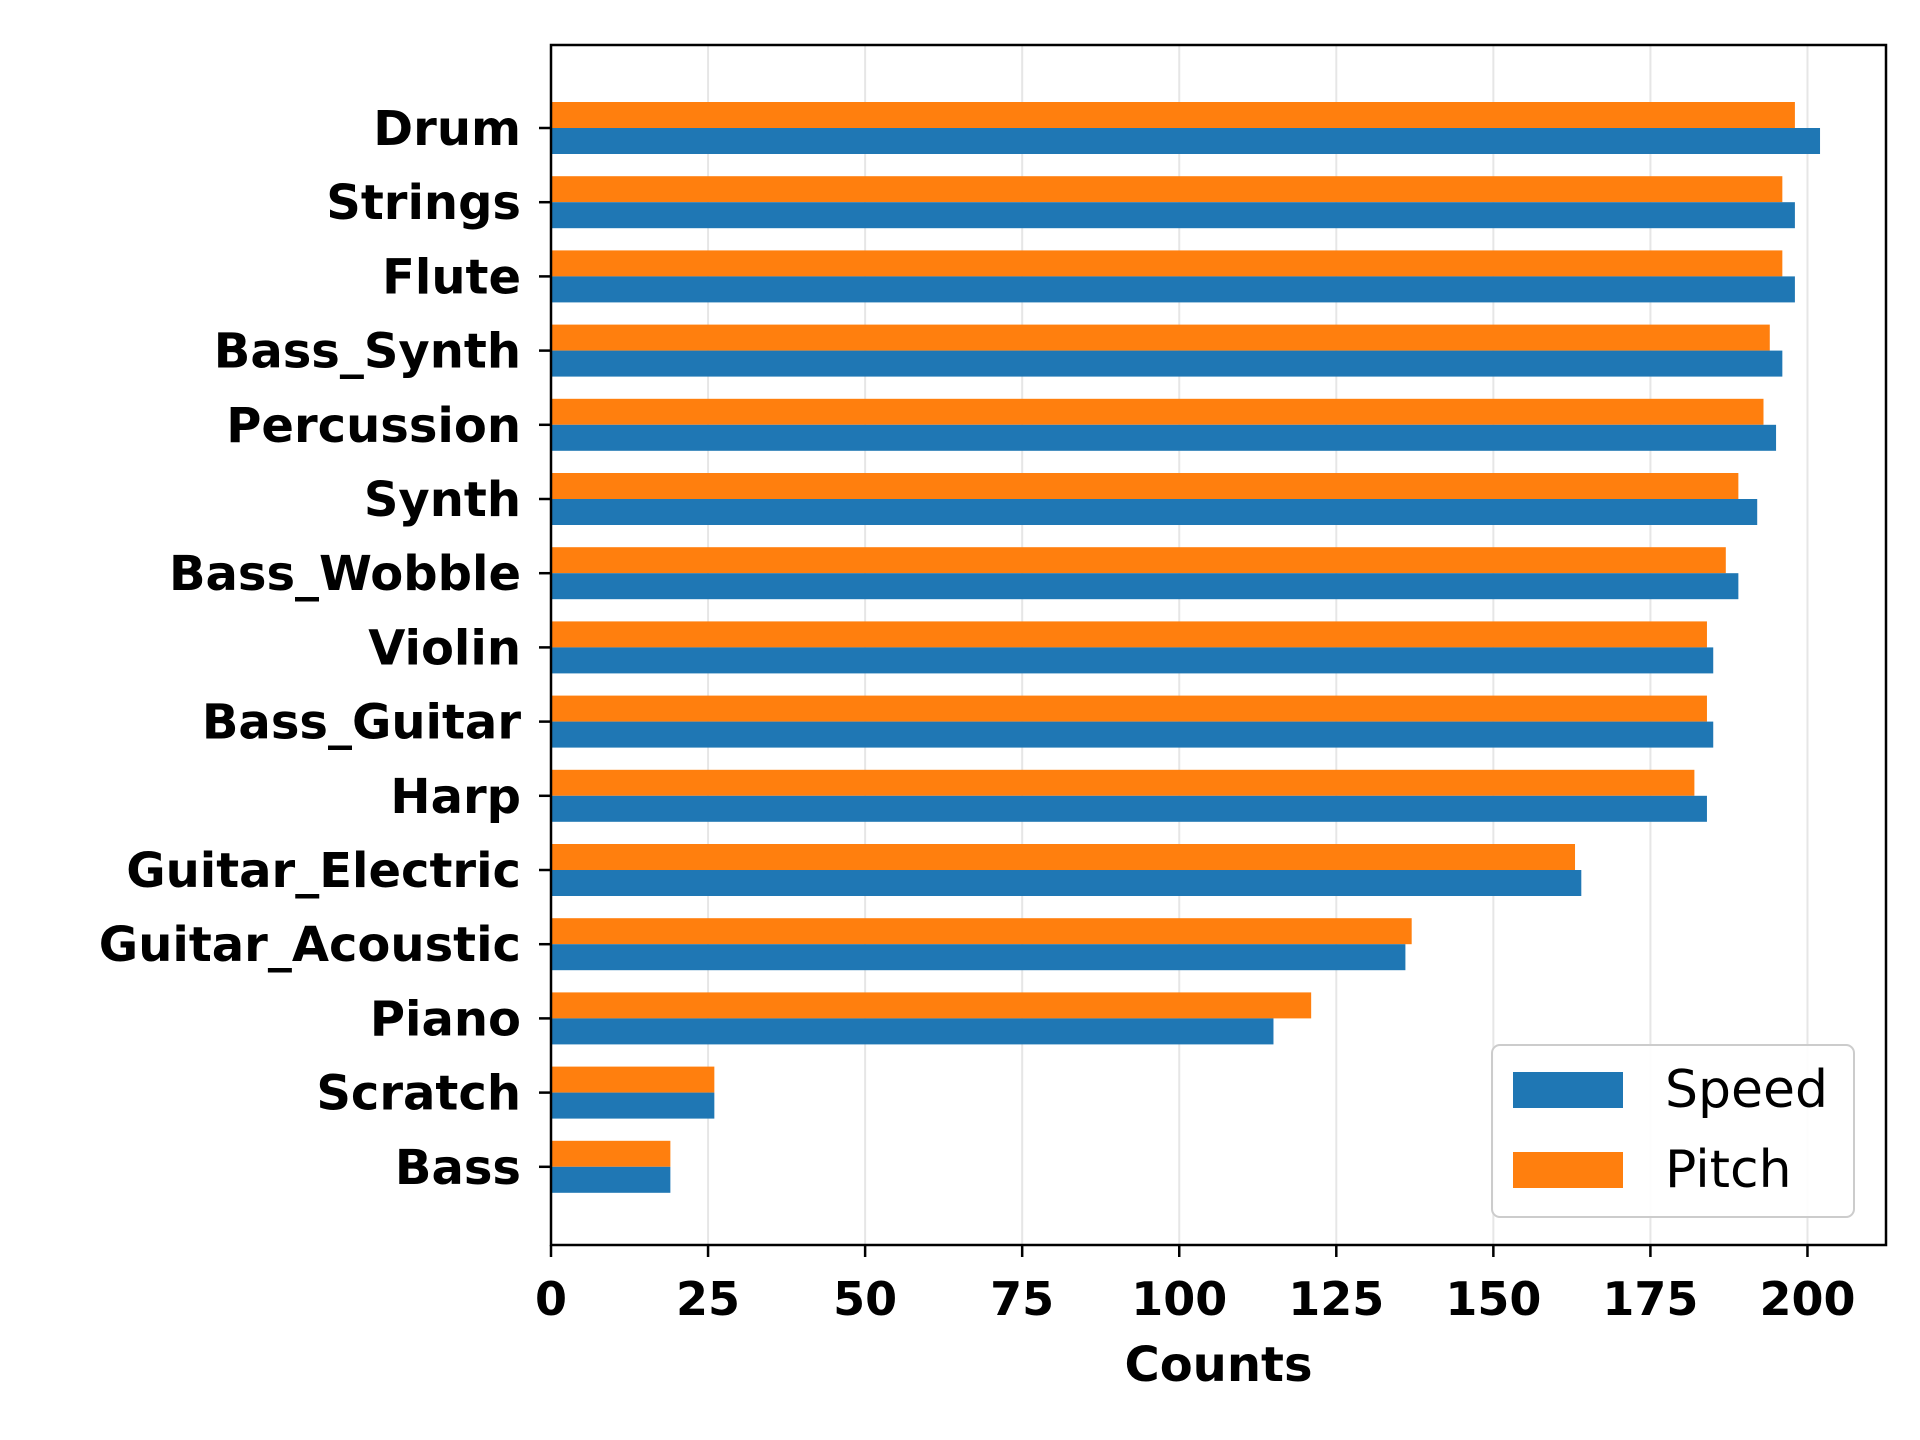  What do you see at coordinates (1746, 1090) in the screenshot?
I see `legend-label: Speed` at bounding box center [1746, 1090].